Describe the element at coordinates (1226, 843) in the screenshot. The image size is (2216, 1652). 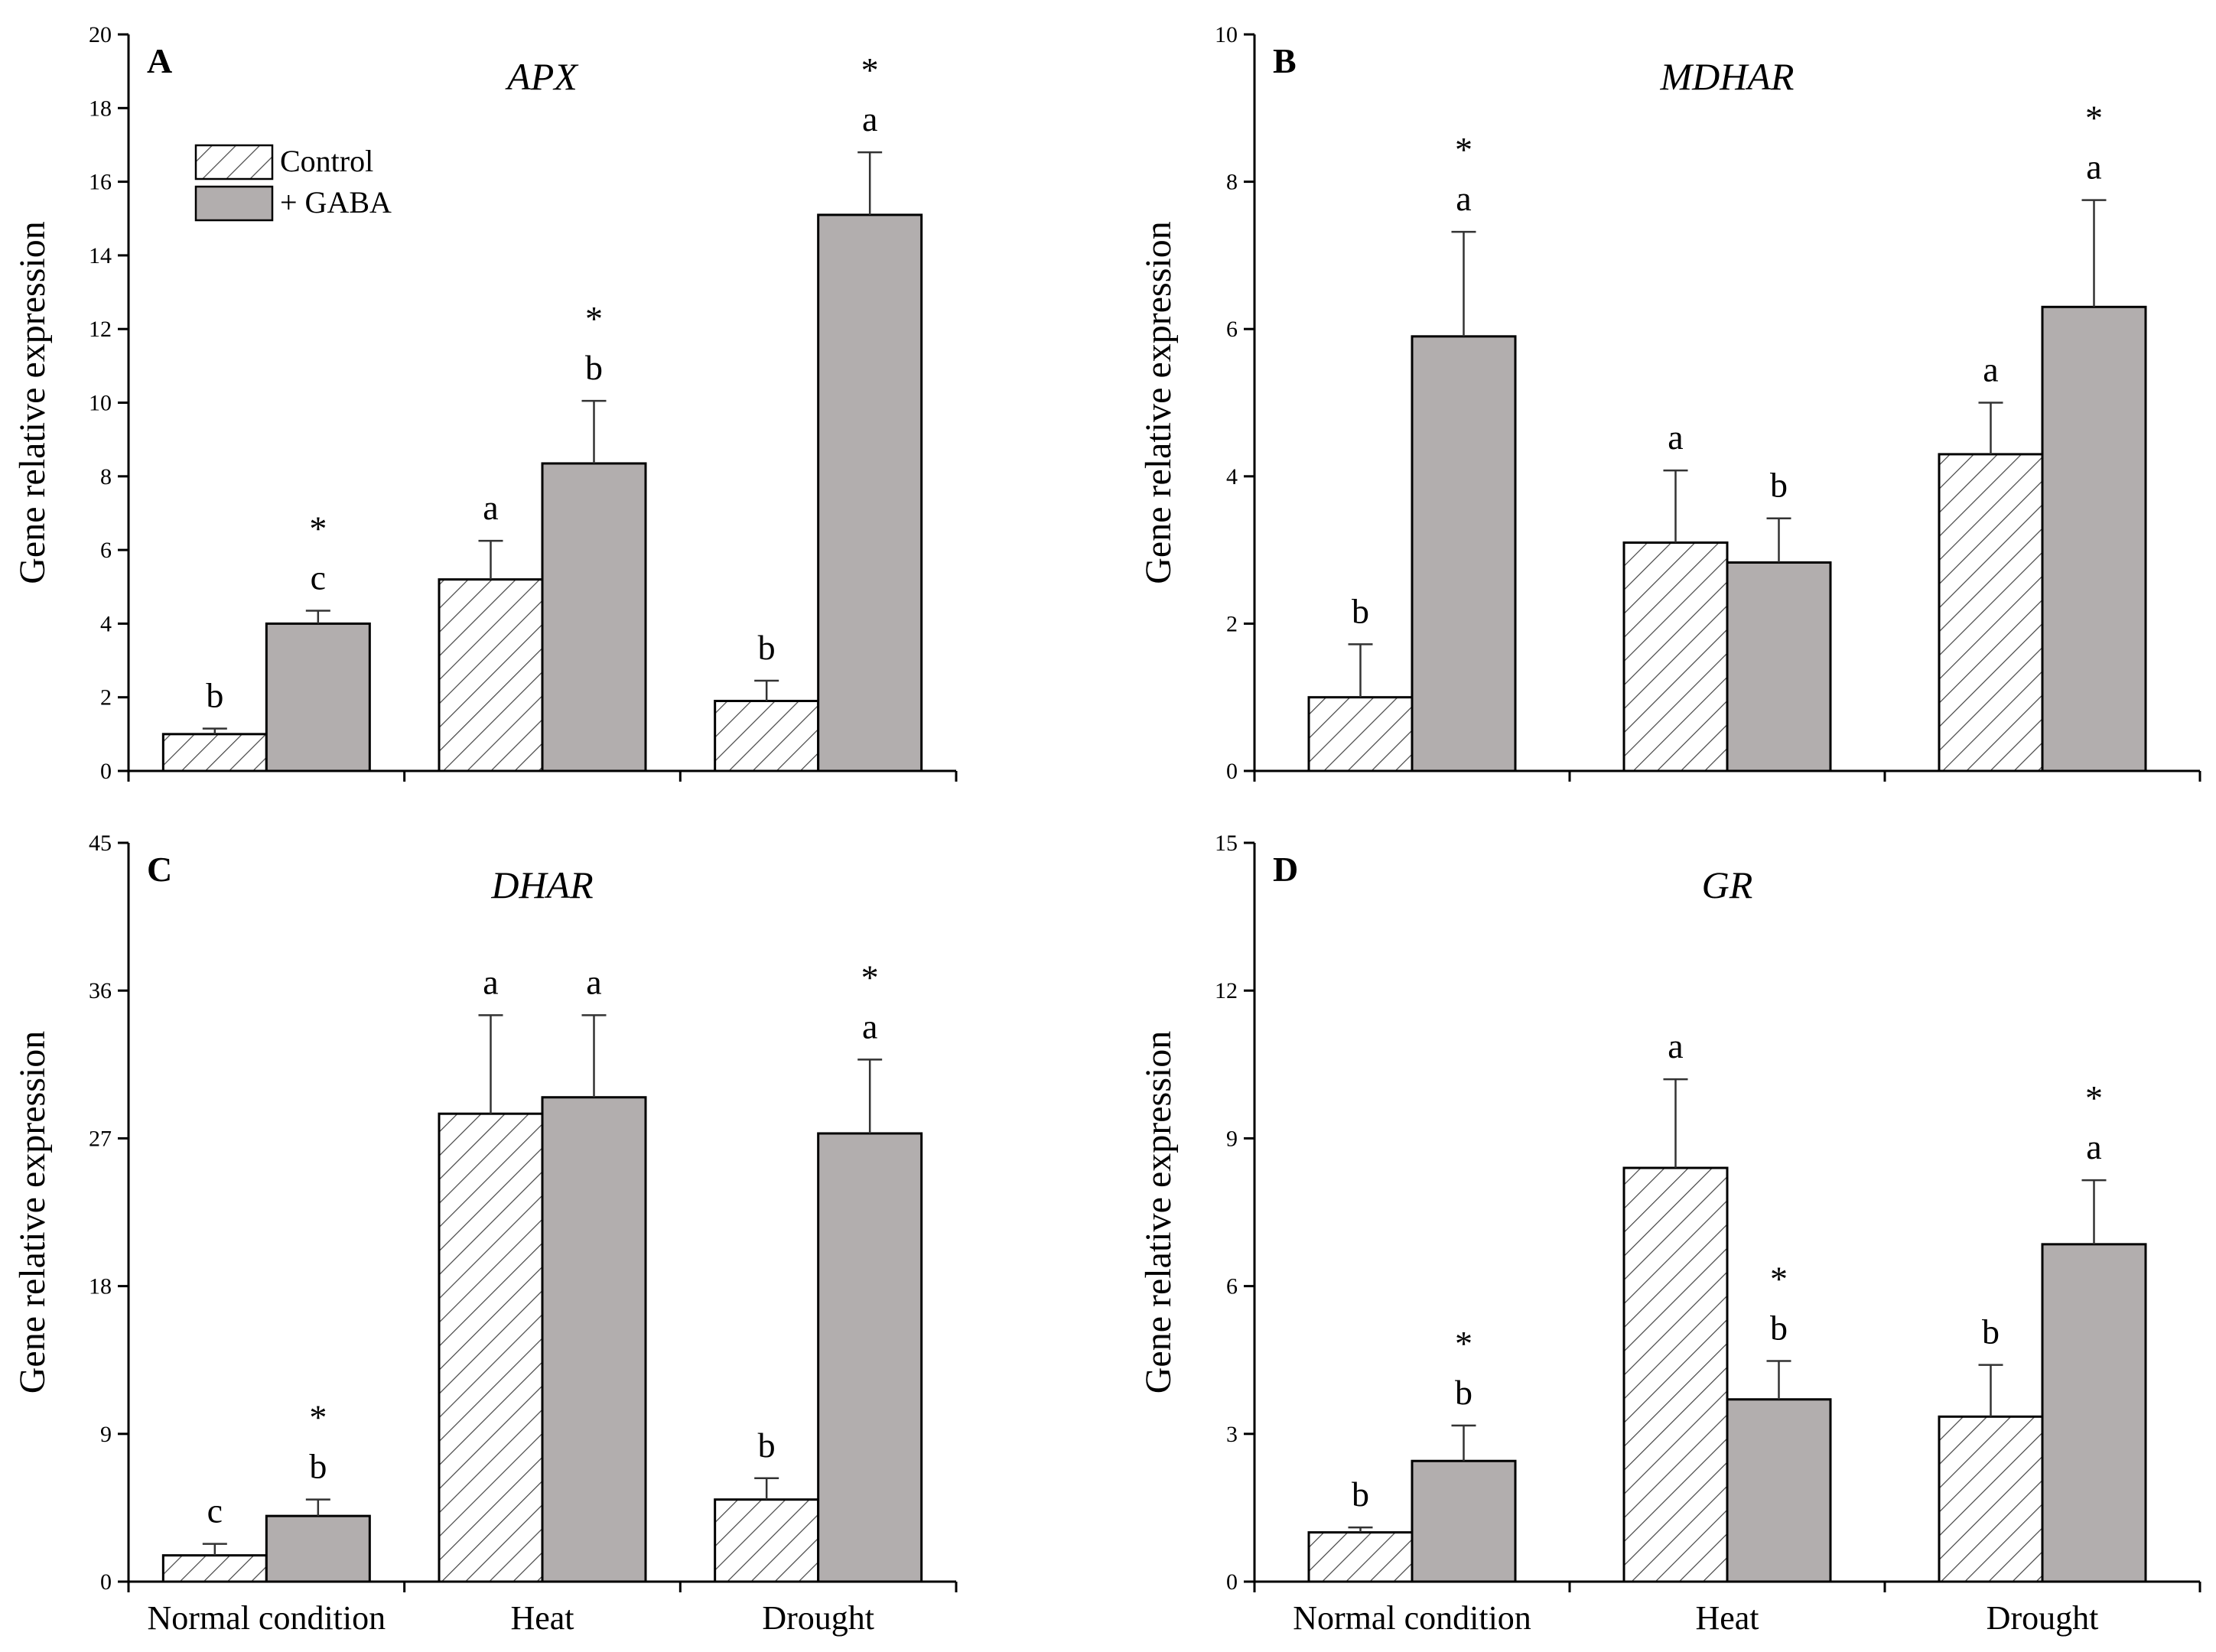
I see `y-tick-label: 15` at that location.